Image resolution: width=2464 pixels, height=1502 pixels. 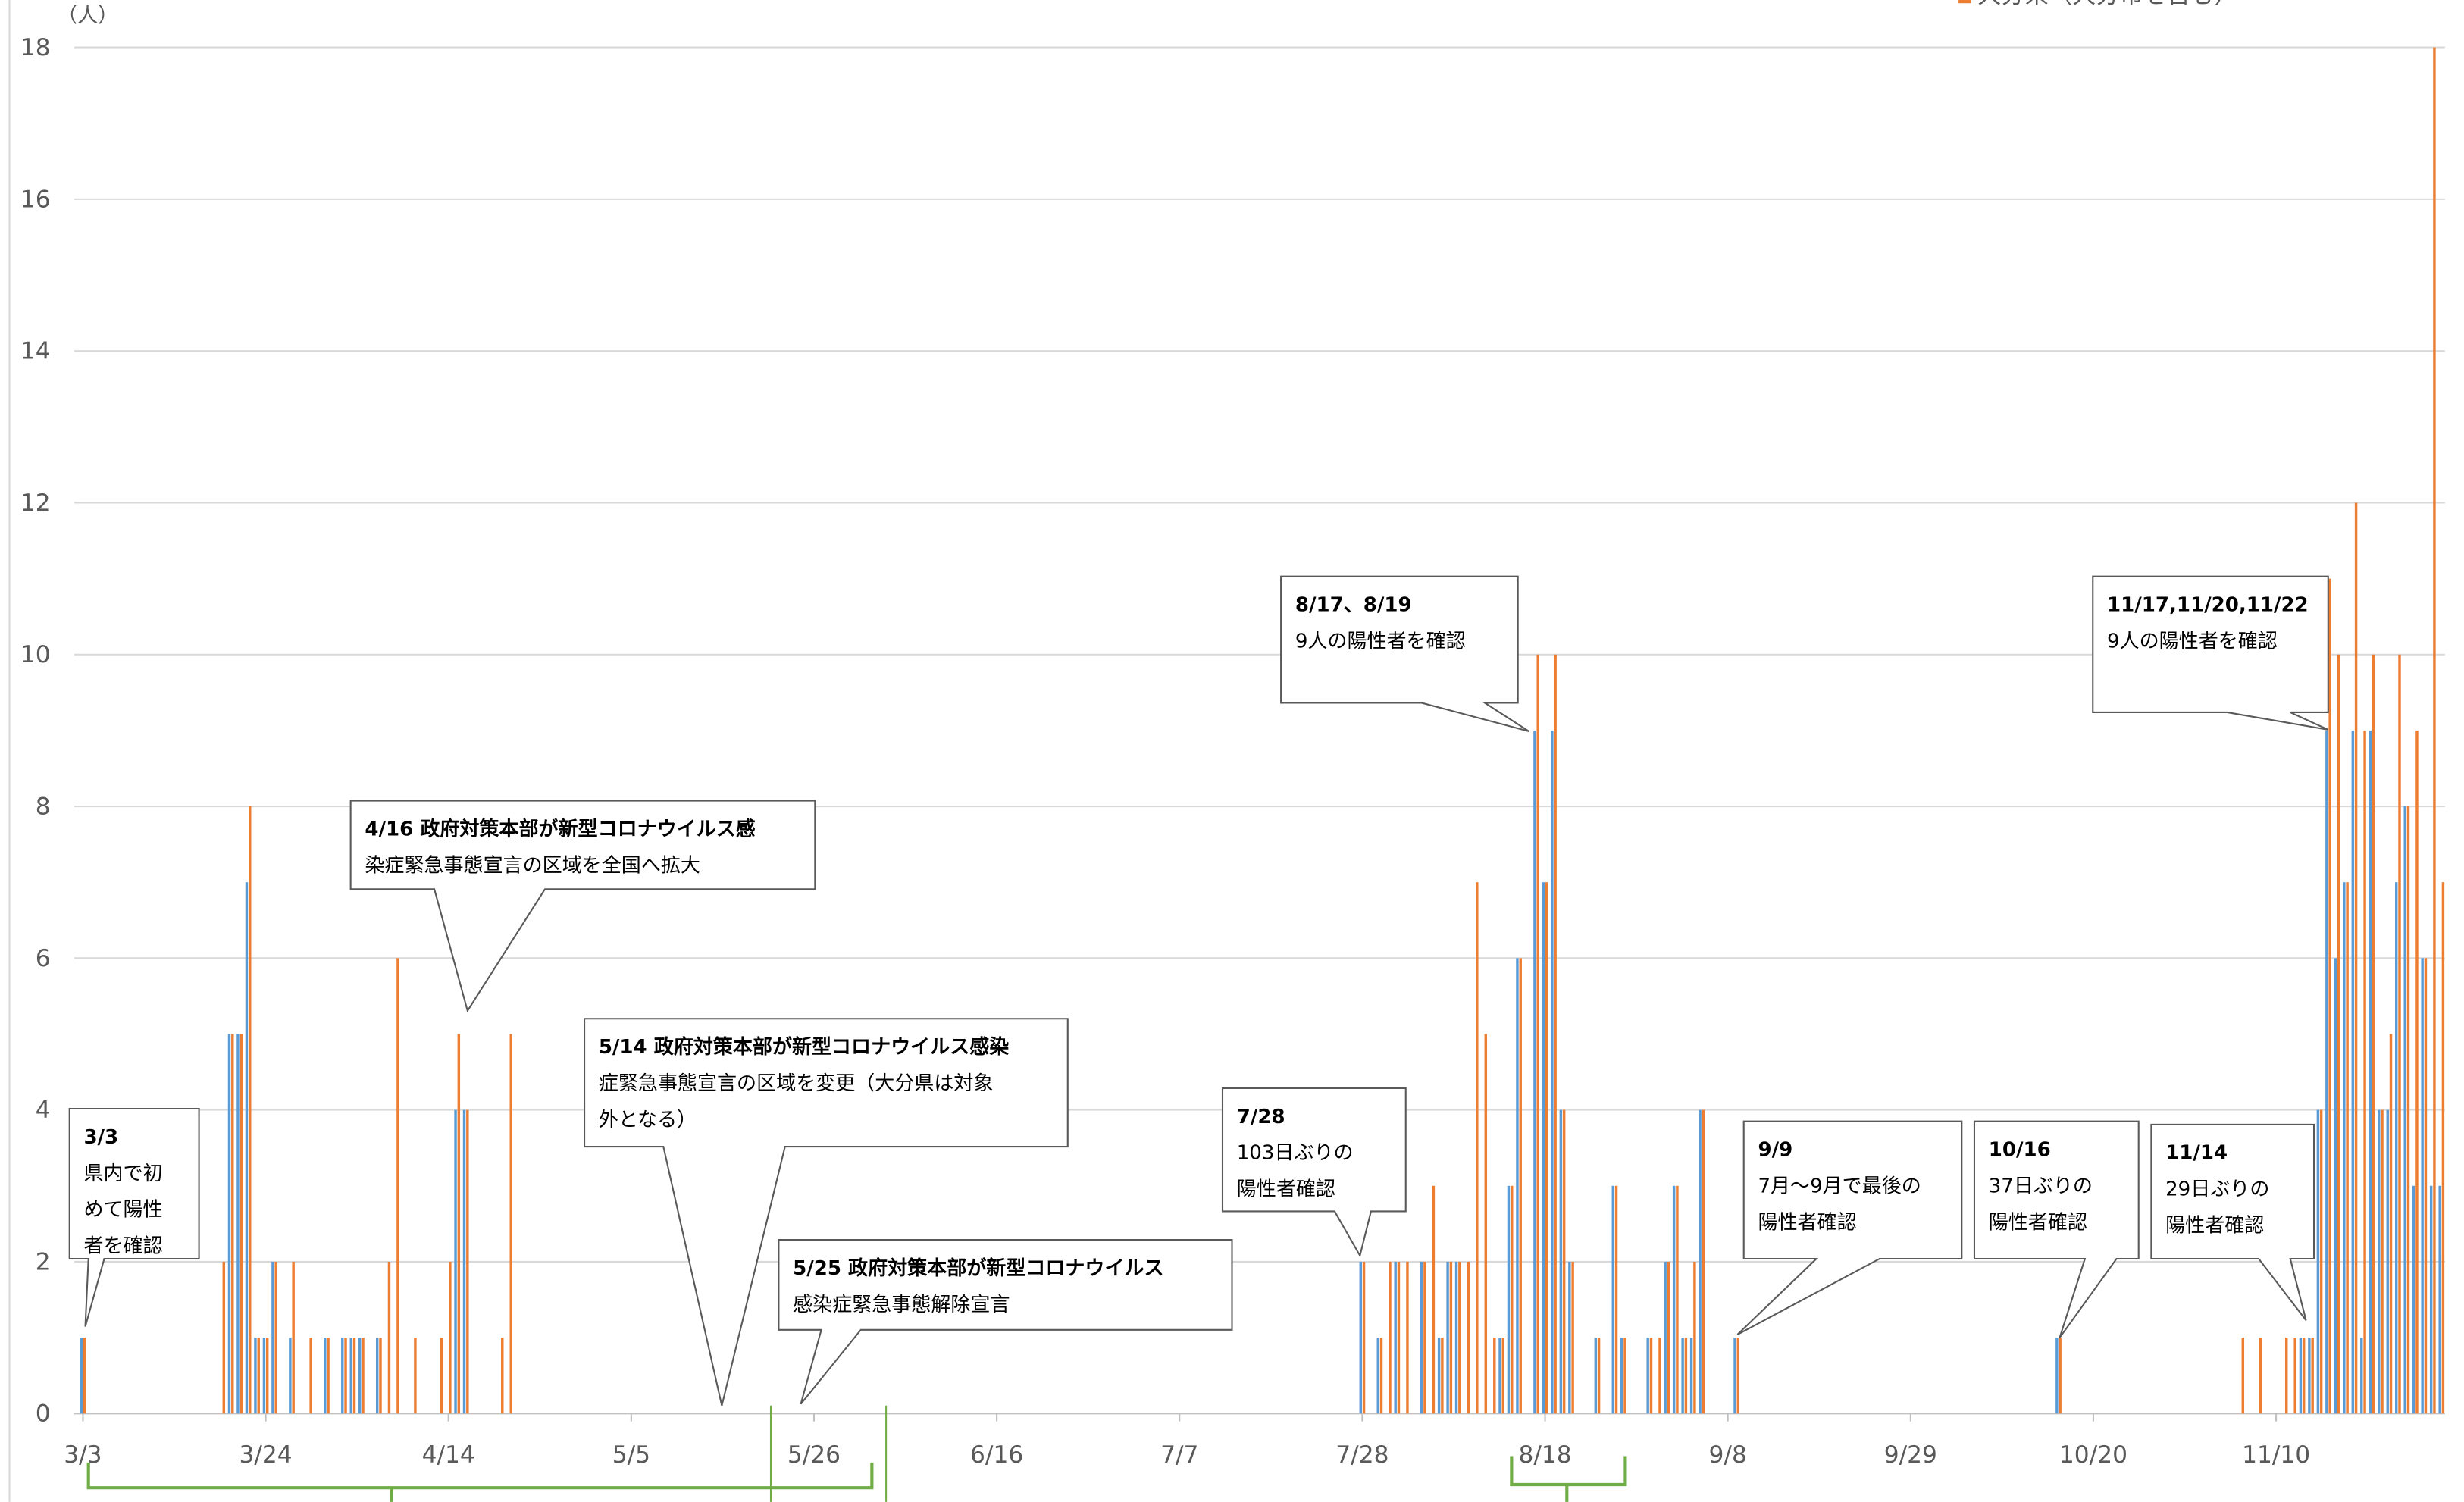 I want to click on x-tick-label: 8/18, so click(x=1544, y=1455).